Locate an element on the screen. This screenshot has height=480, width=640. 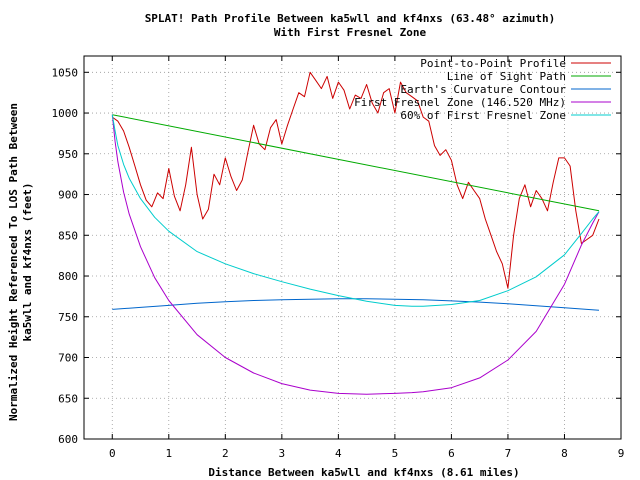
x-tick-label: 8 is located at coordinates (564, 453).